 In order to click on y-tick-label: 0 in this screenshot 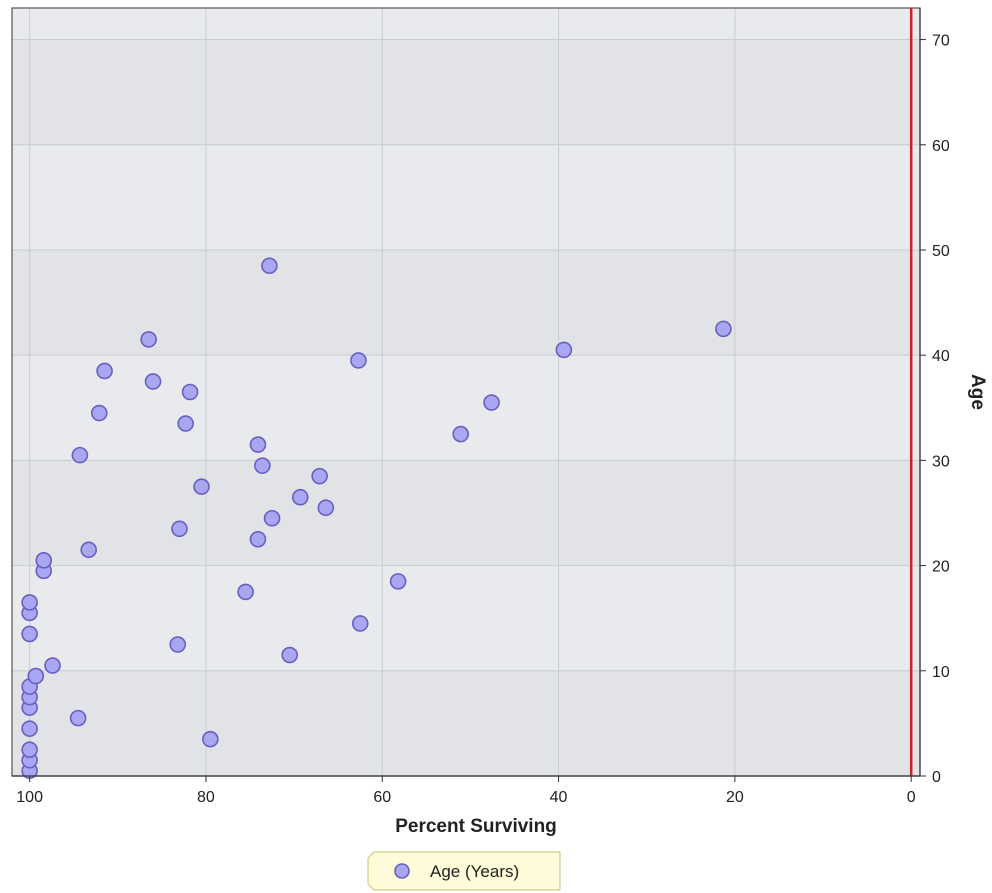, I will do `click(936, 777)`.